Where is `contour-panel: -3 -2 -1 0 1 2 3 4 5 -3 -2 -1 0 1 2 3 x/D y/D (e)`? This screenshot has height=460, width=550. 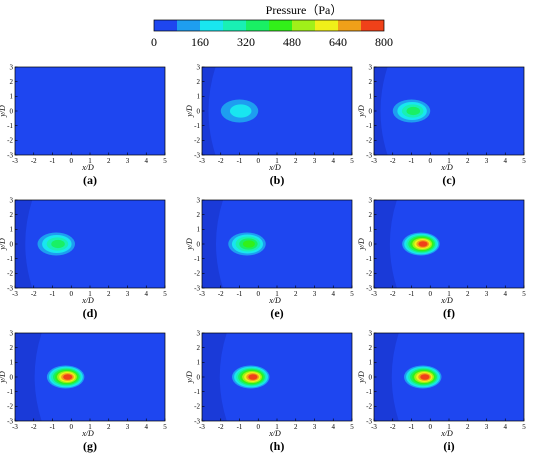
contour-panel: -3 -2 -1 0 1 2 3 4 5 -3 -2 -1 0 1 2 3 x/D y/D (e) is located at coordinates (269, 258).